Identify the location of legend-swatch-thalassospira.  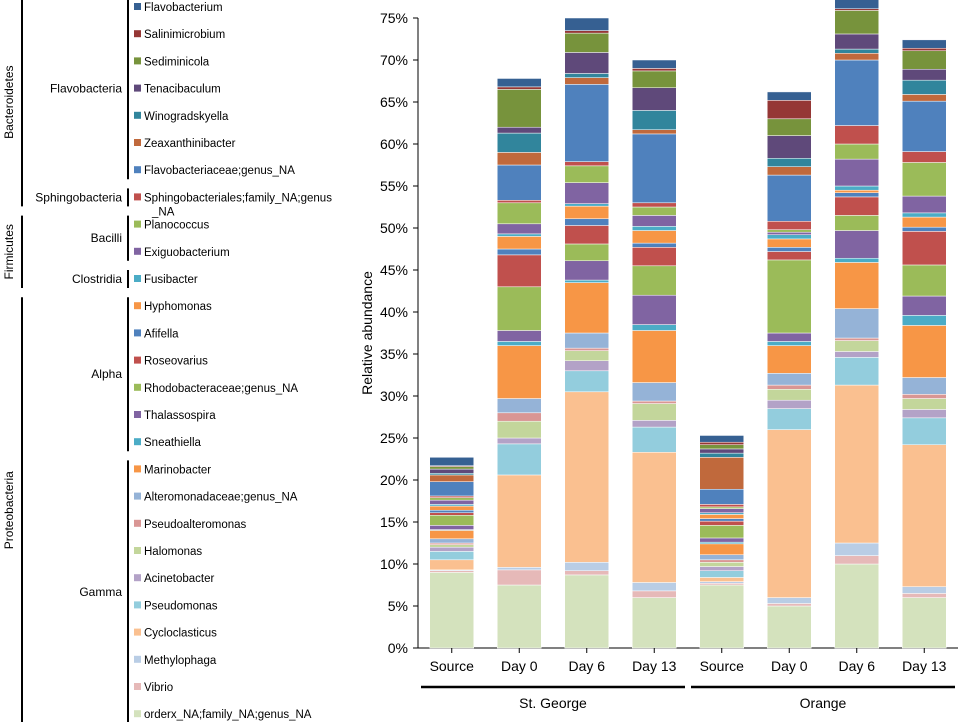
(137, 414).